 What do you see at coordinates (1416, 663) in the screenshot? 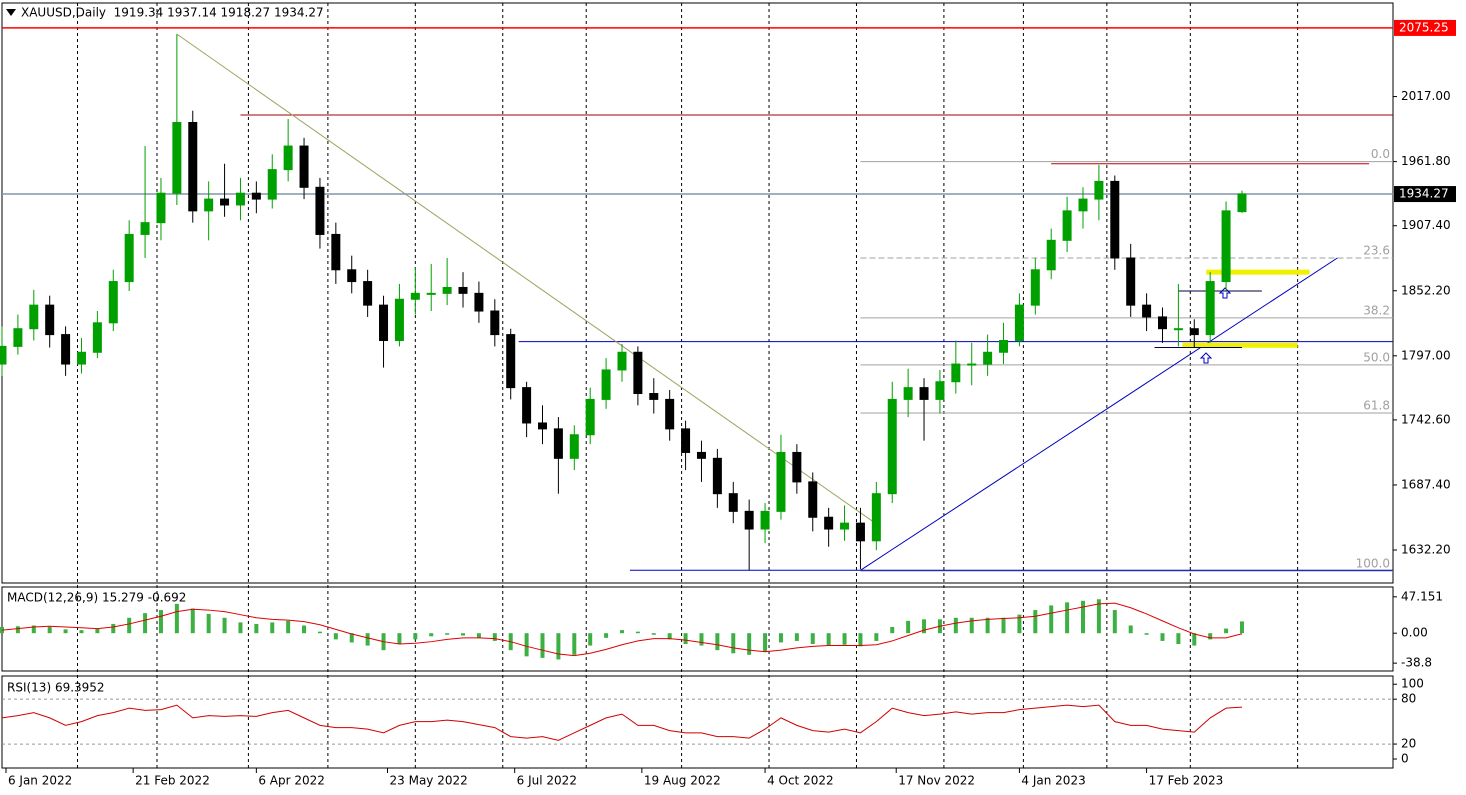
I see `y-tick-label: -38.8` at bounding box center [1416, 663].